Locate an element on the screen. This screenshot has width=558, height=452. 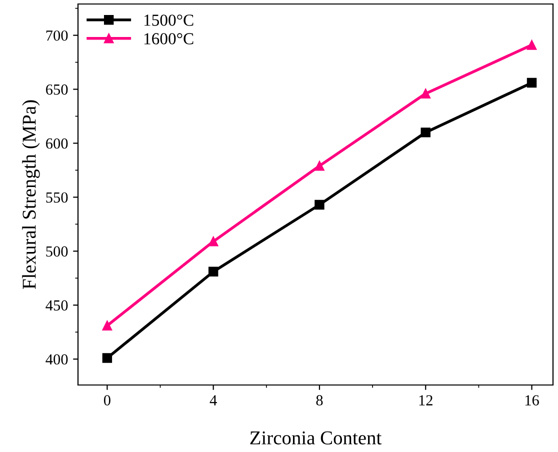
x-tick-label: 0 is located at coordinates (107, 400).